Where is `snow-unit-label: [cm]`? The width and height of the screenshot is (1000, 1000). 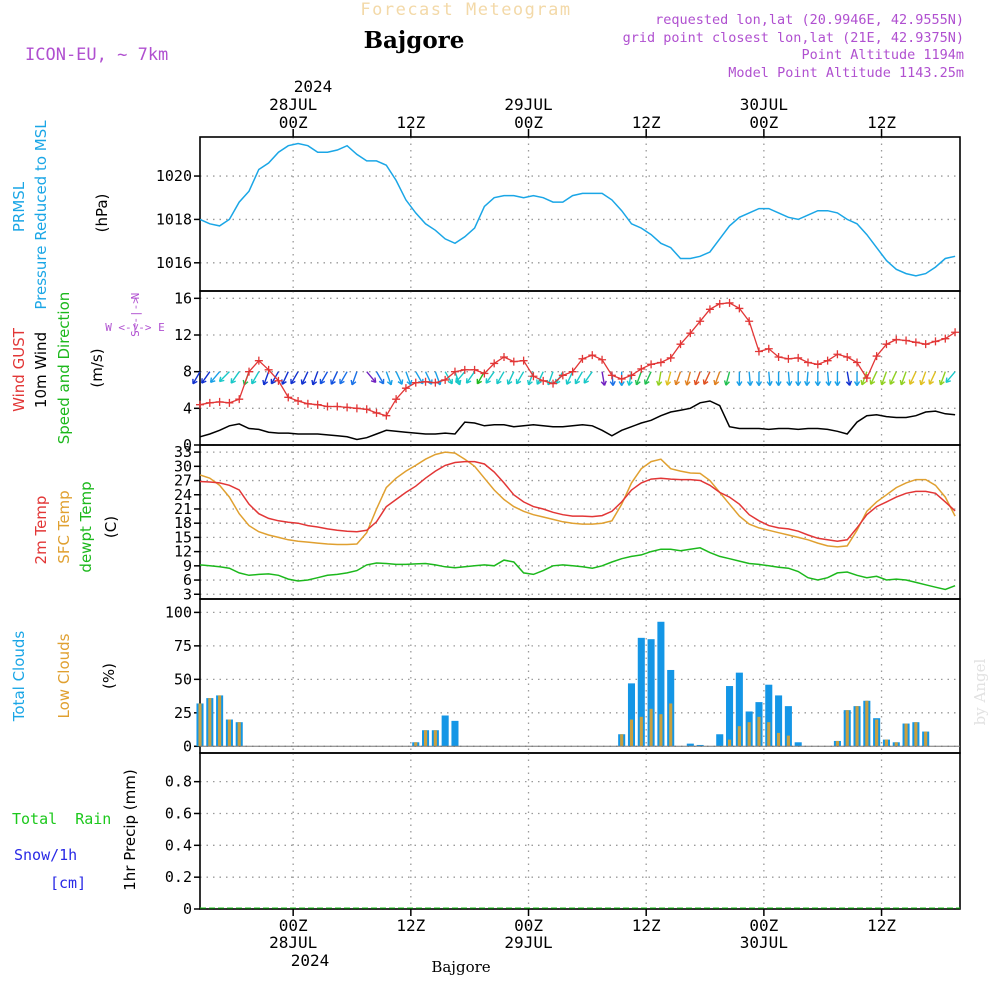 snow-unit-label: [cm] is located at coordinates (68, 883).